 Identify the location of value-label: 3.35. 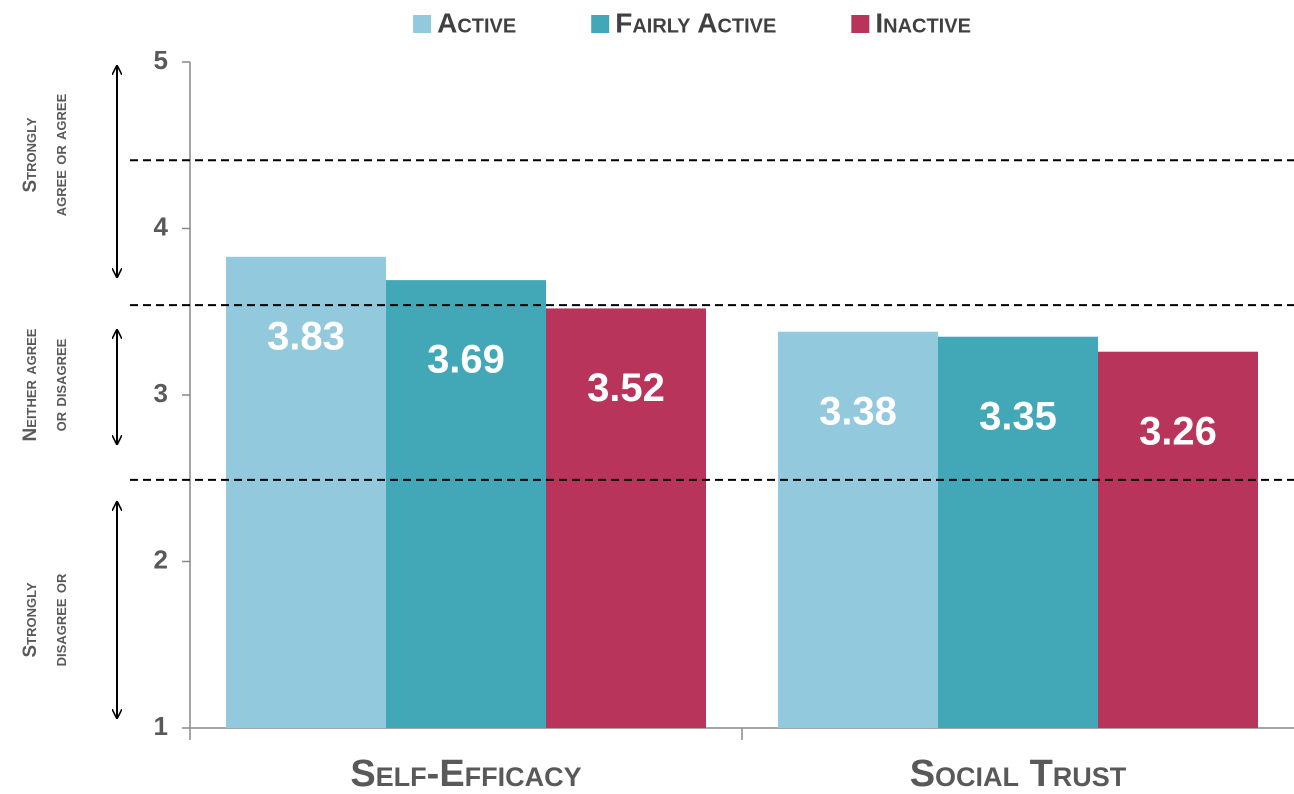
(1018, 416).